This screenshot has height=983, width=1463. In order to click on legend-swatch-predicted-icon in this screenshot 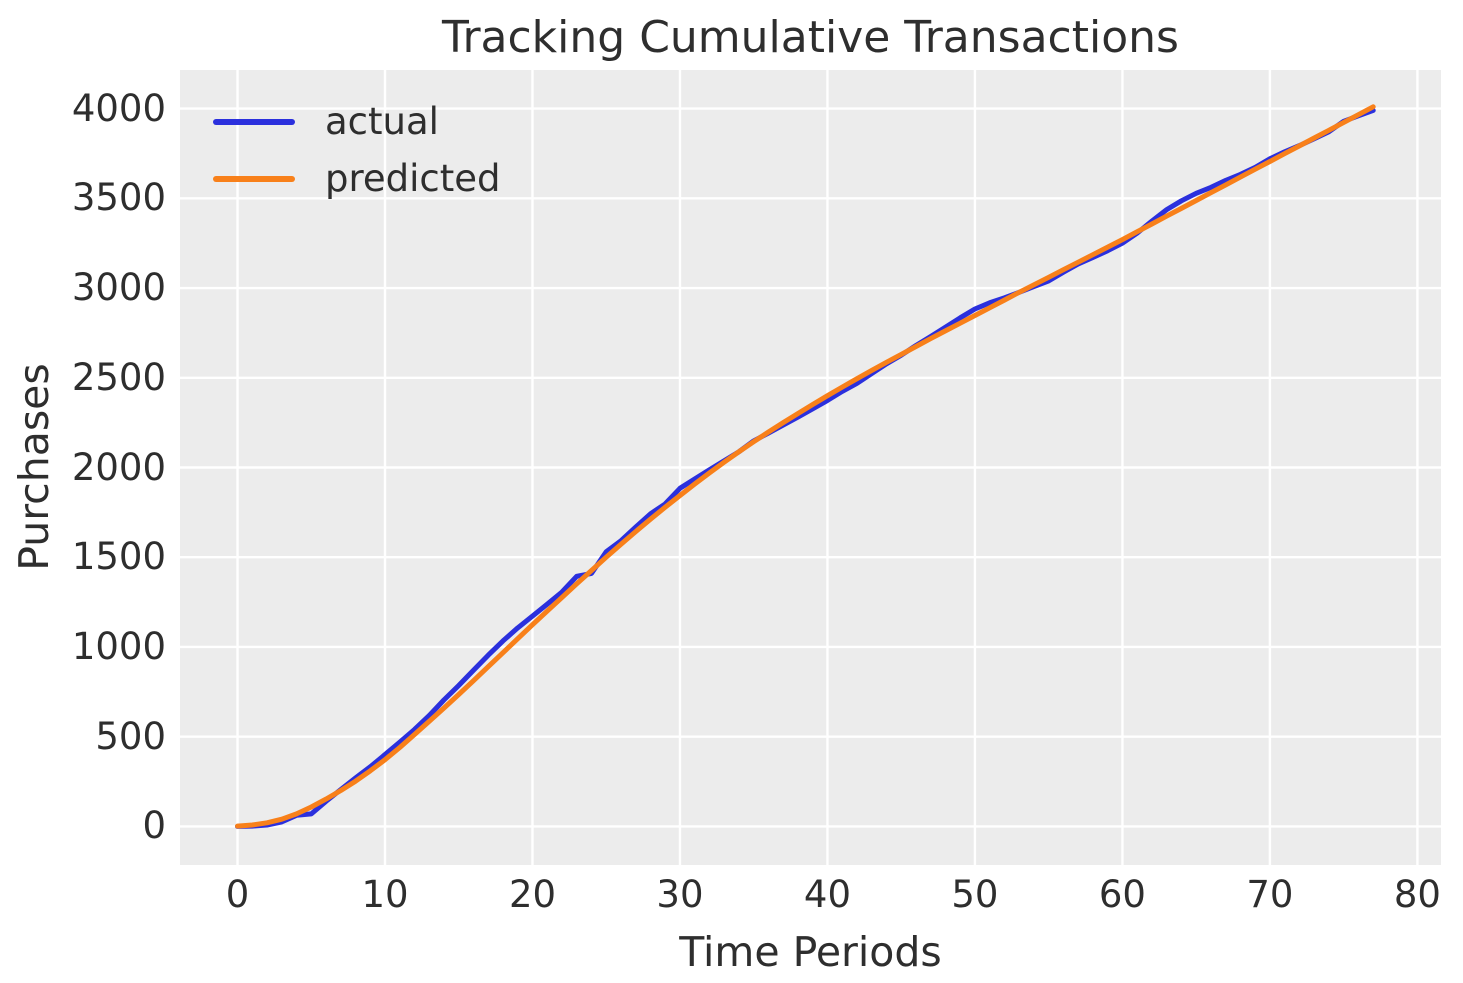, I will do `click(254, 178)`.